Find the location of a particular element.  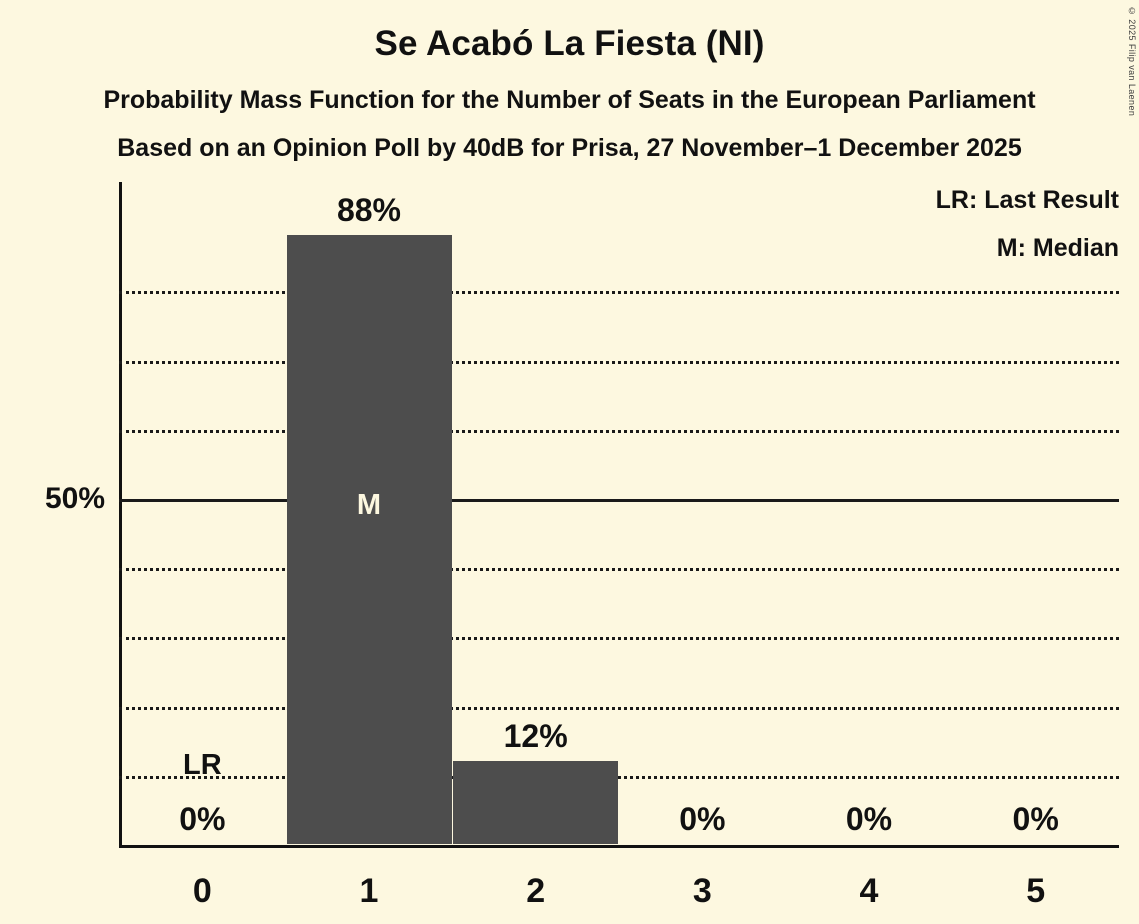

y-tick-label: 50% is located at coordinates (74, 498).